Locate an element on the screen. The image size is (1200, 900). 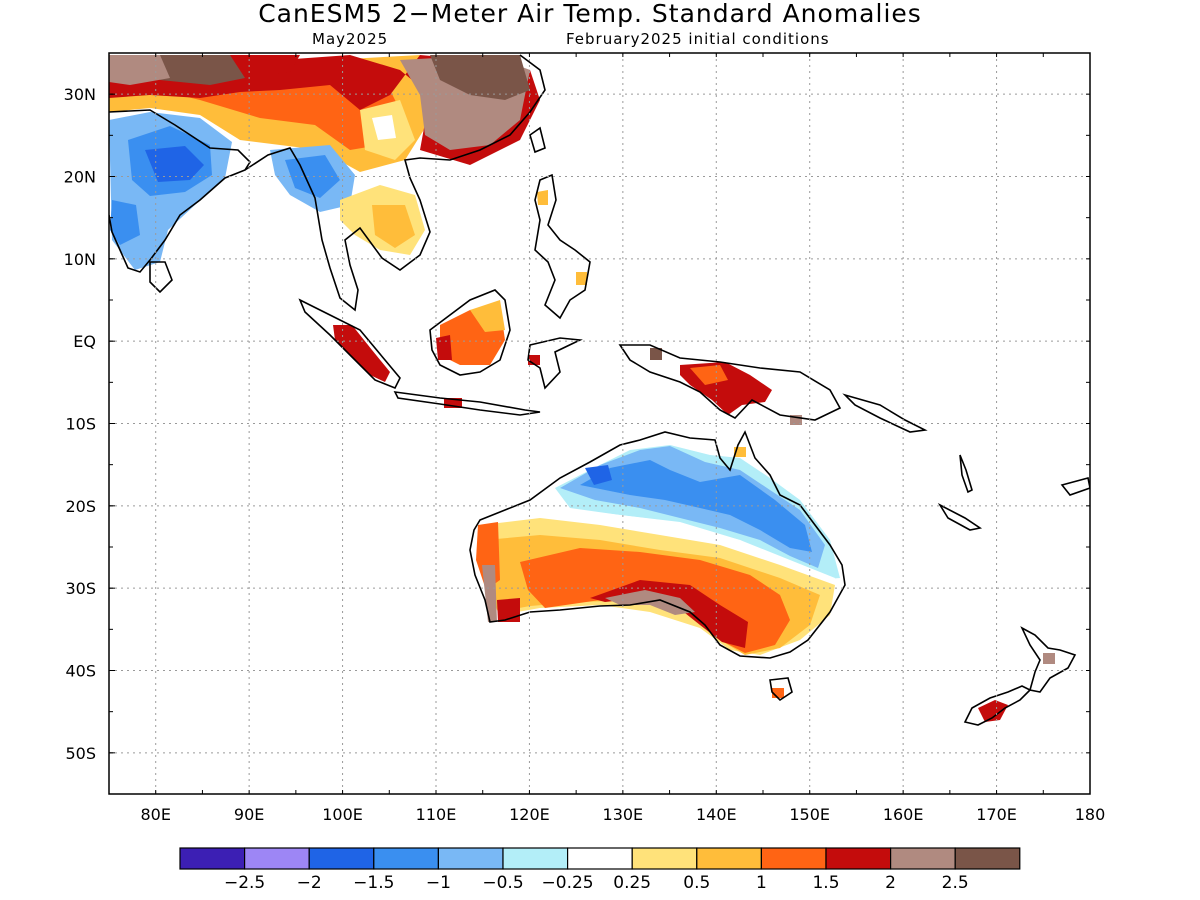
colorbar-label: 1 is located at coordinates (761, 883).